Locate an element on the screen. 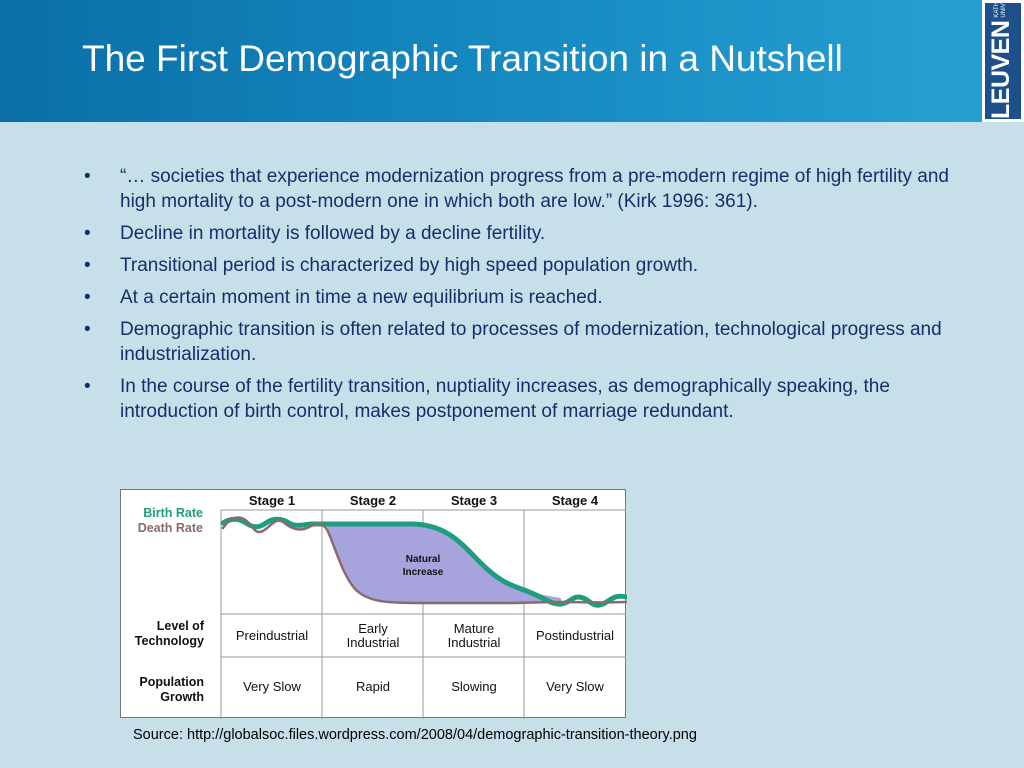  stage-label: Stage 1 is located at coordinates (272, 500).